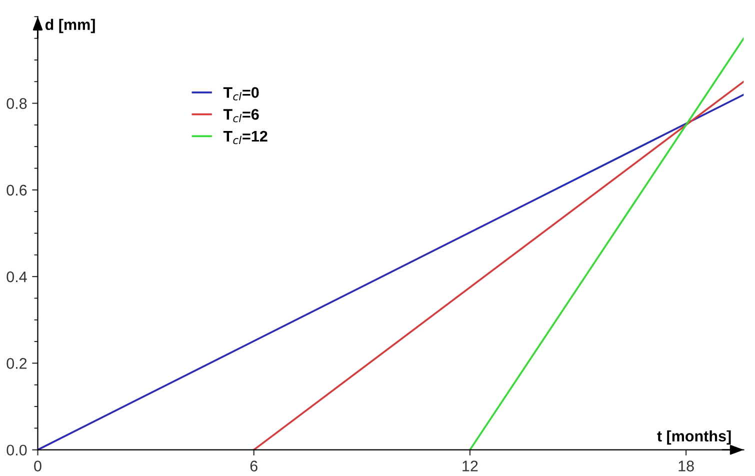 The height and width of the screenshot is (476, 755). I want to click on legend-label: T$_{cl}$=6, so click(241, 115).